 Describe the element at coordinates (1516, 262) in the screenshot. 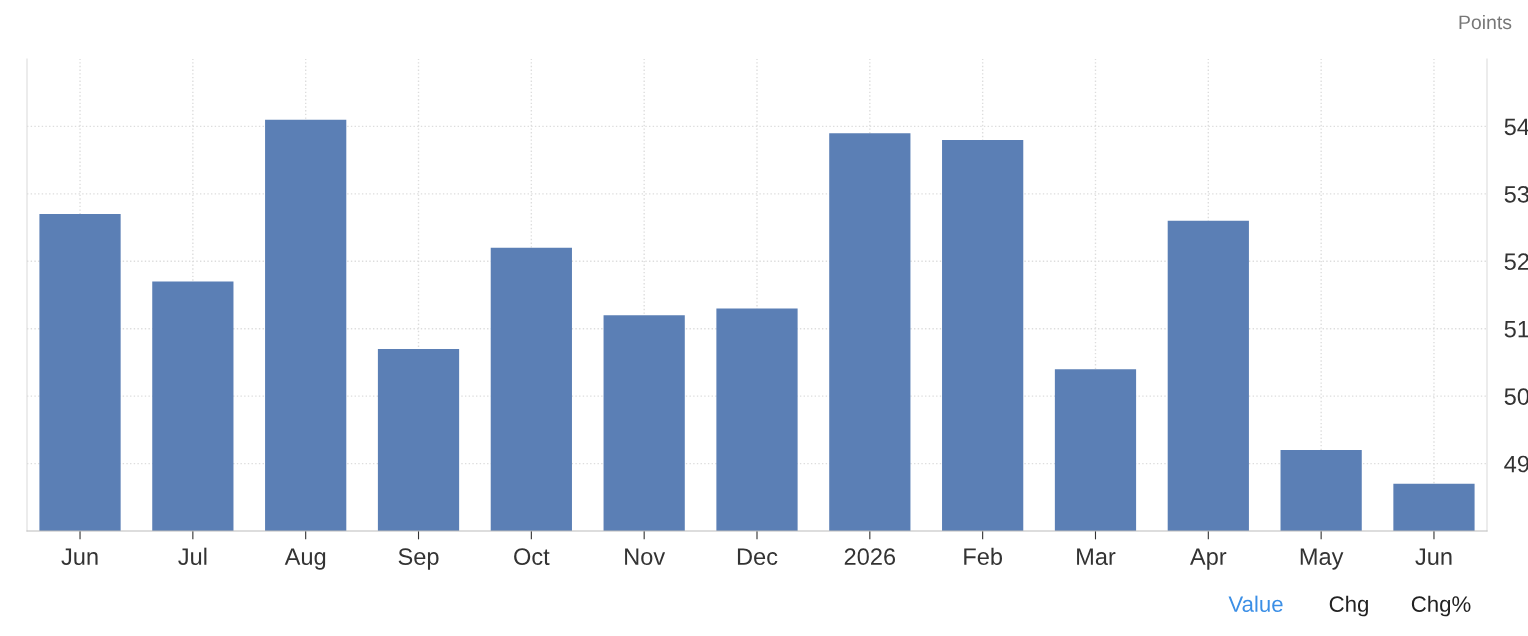

I see `y-tick-label: 52` at that location.